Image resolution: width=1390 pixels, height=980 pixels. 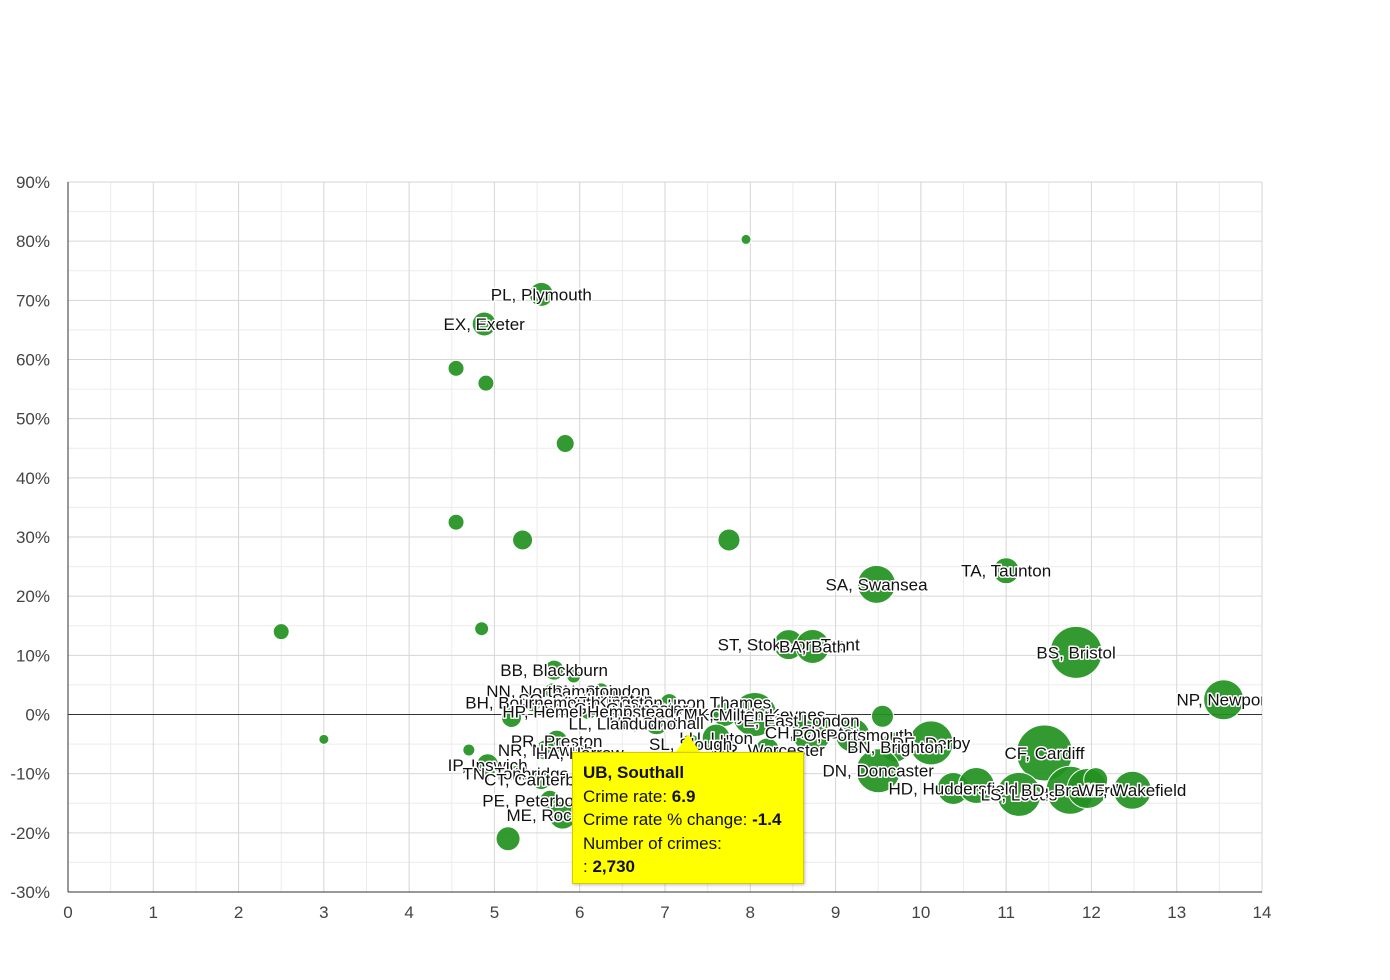 I want to click on bubble-label: BS, Bristol, so click(x=1075, y=652).